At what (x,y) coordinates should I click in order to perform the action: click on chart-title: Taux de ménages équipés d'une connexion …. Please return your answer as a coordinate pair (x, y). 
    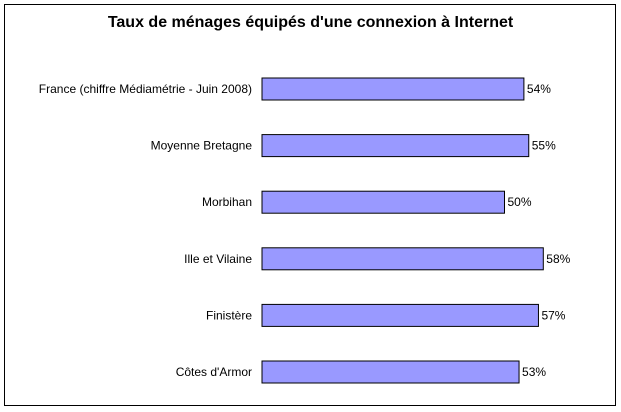
    Looking at the image, I should click on (310, 22).